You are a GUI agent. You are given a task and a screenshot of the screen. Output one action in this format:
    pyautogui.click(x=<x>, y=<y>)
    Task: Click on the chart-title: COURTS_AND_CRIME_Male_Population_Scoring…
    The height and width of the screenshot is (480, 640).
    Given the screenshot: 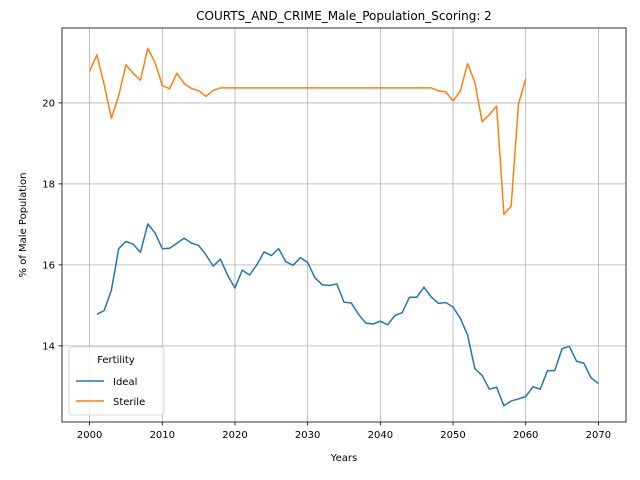 What is the action you would take?
    pyautogui.click(x=344, y=16)
    